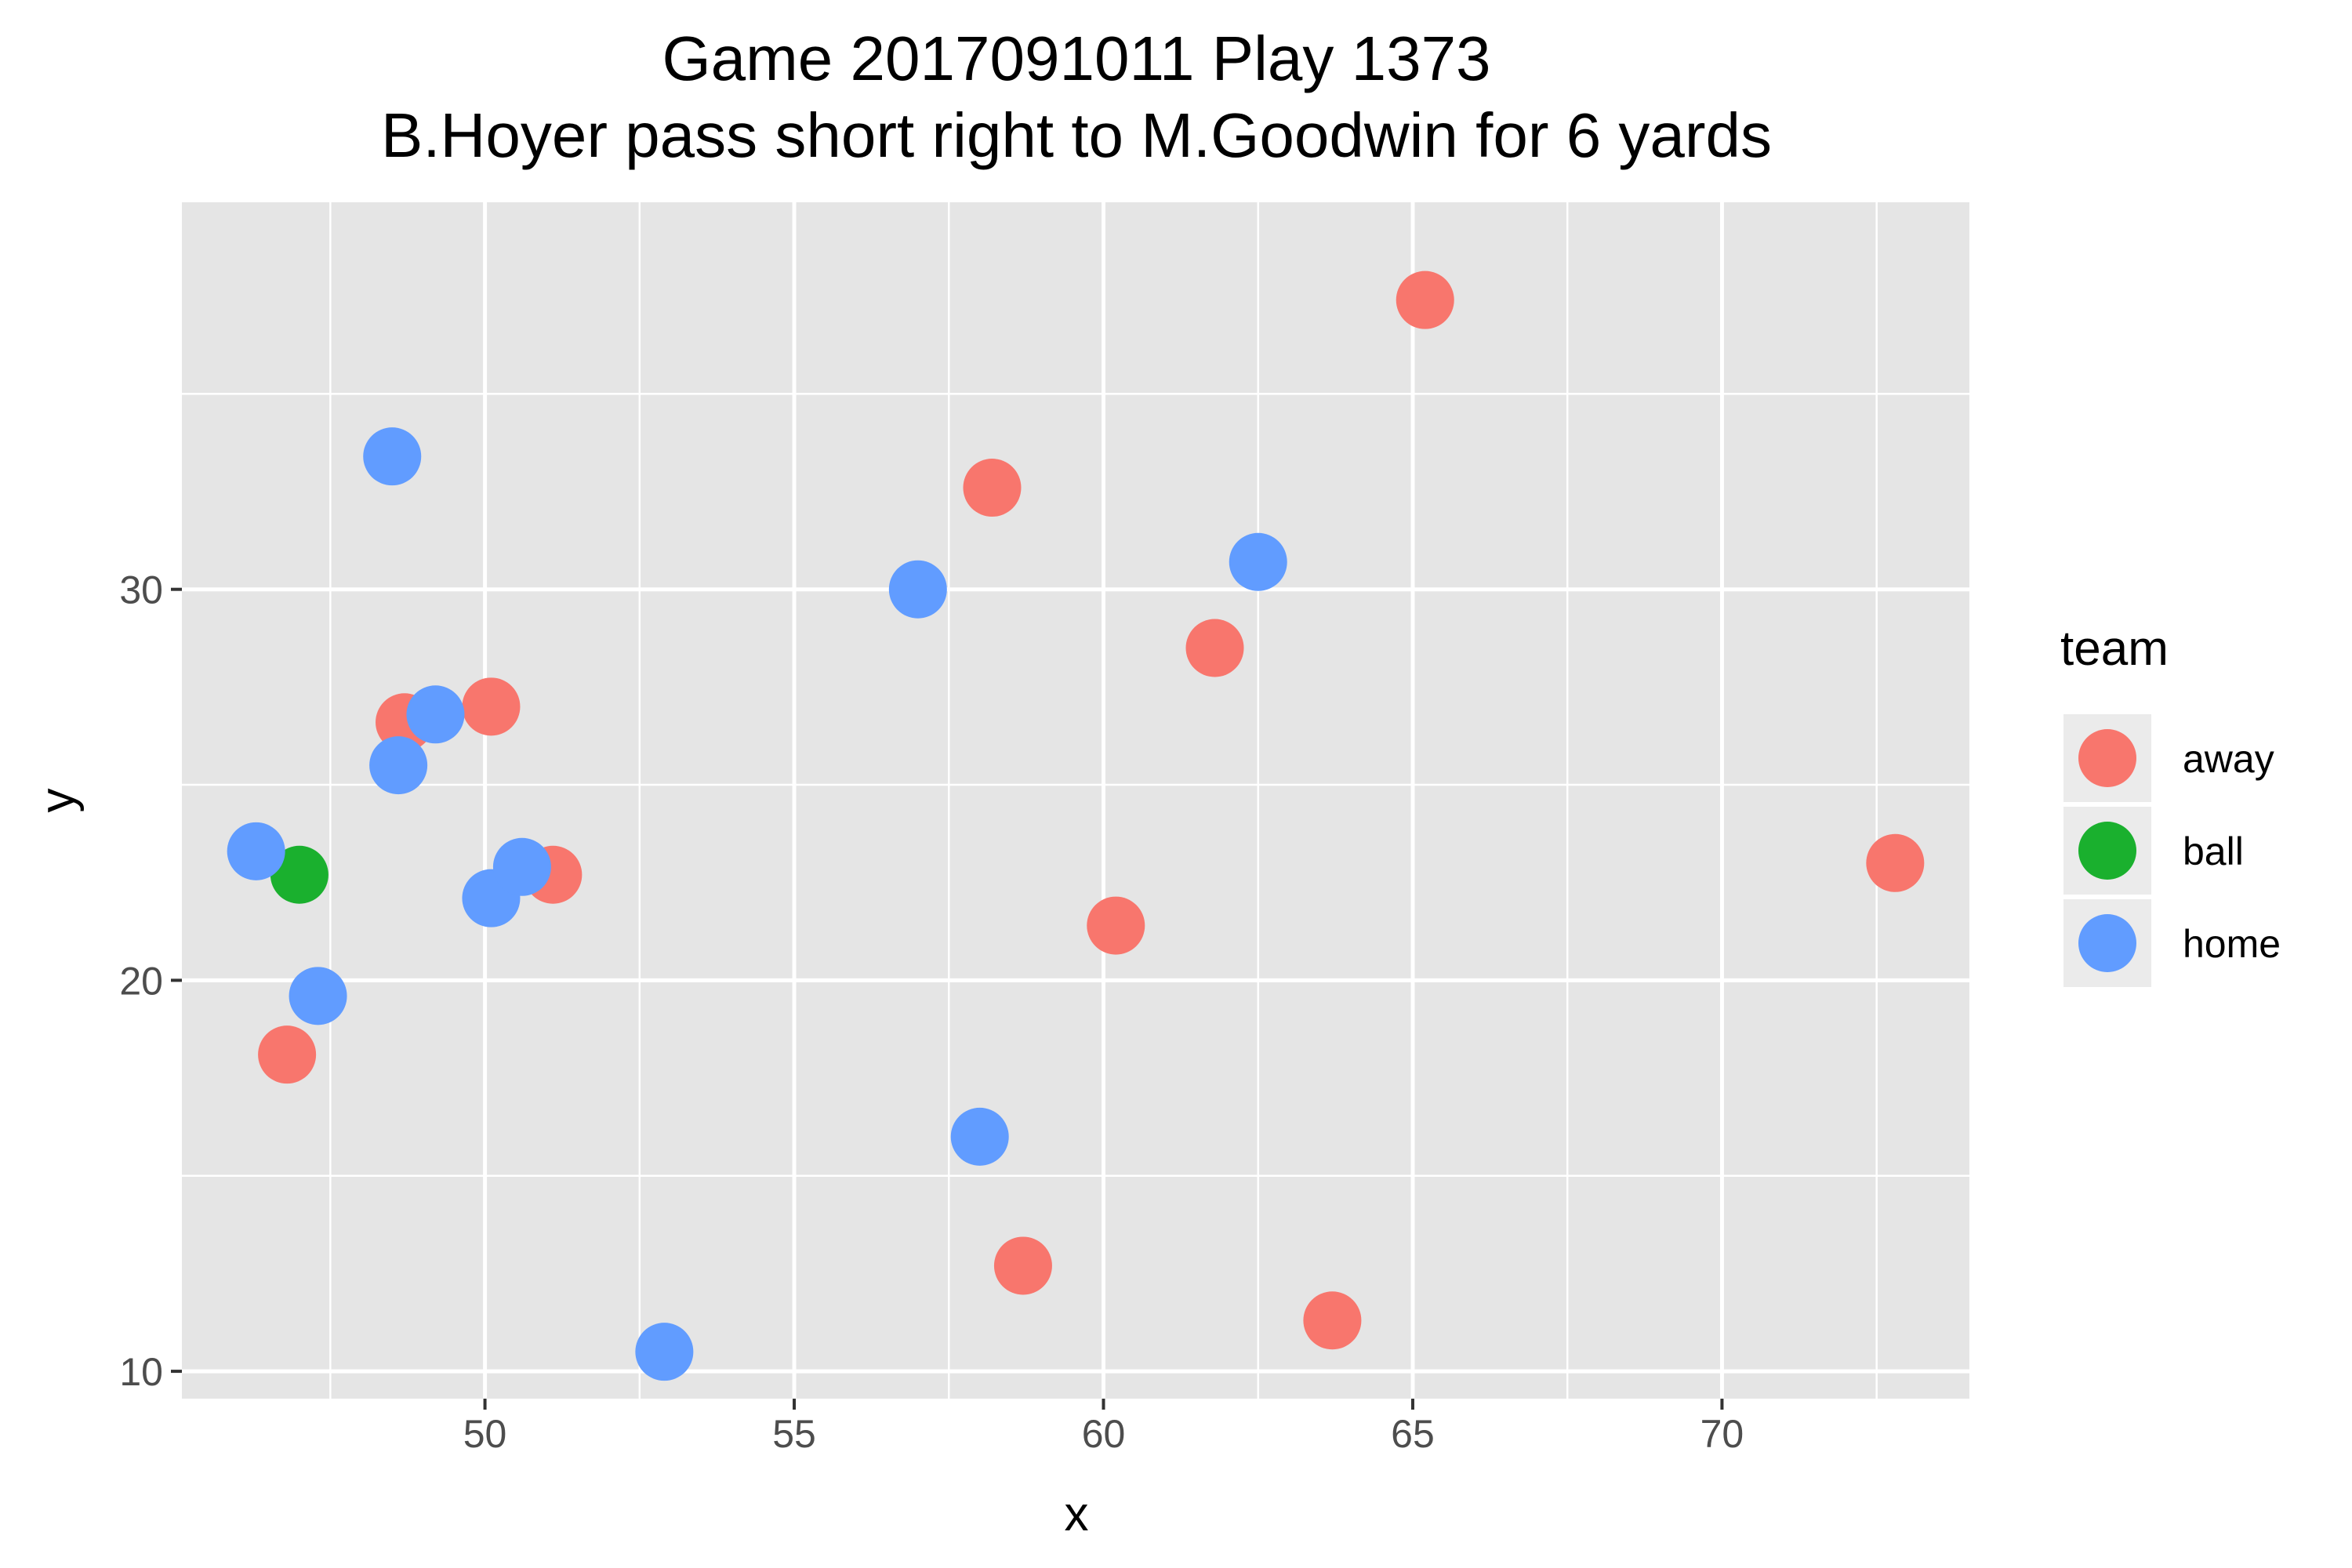 The height and width of the screenshot is (1568, 2352). What do you see at coordinates (2107, 943) in the screenshot?
I see `legend-swatch-home` at bounding box center [2107, 943].